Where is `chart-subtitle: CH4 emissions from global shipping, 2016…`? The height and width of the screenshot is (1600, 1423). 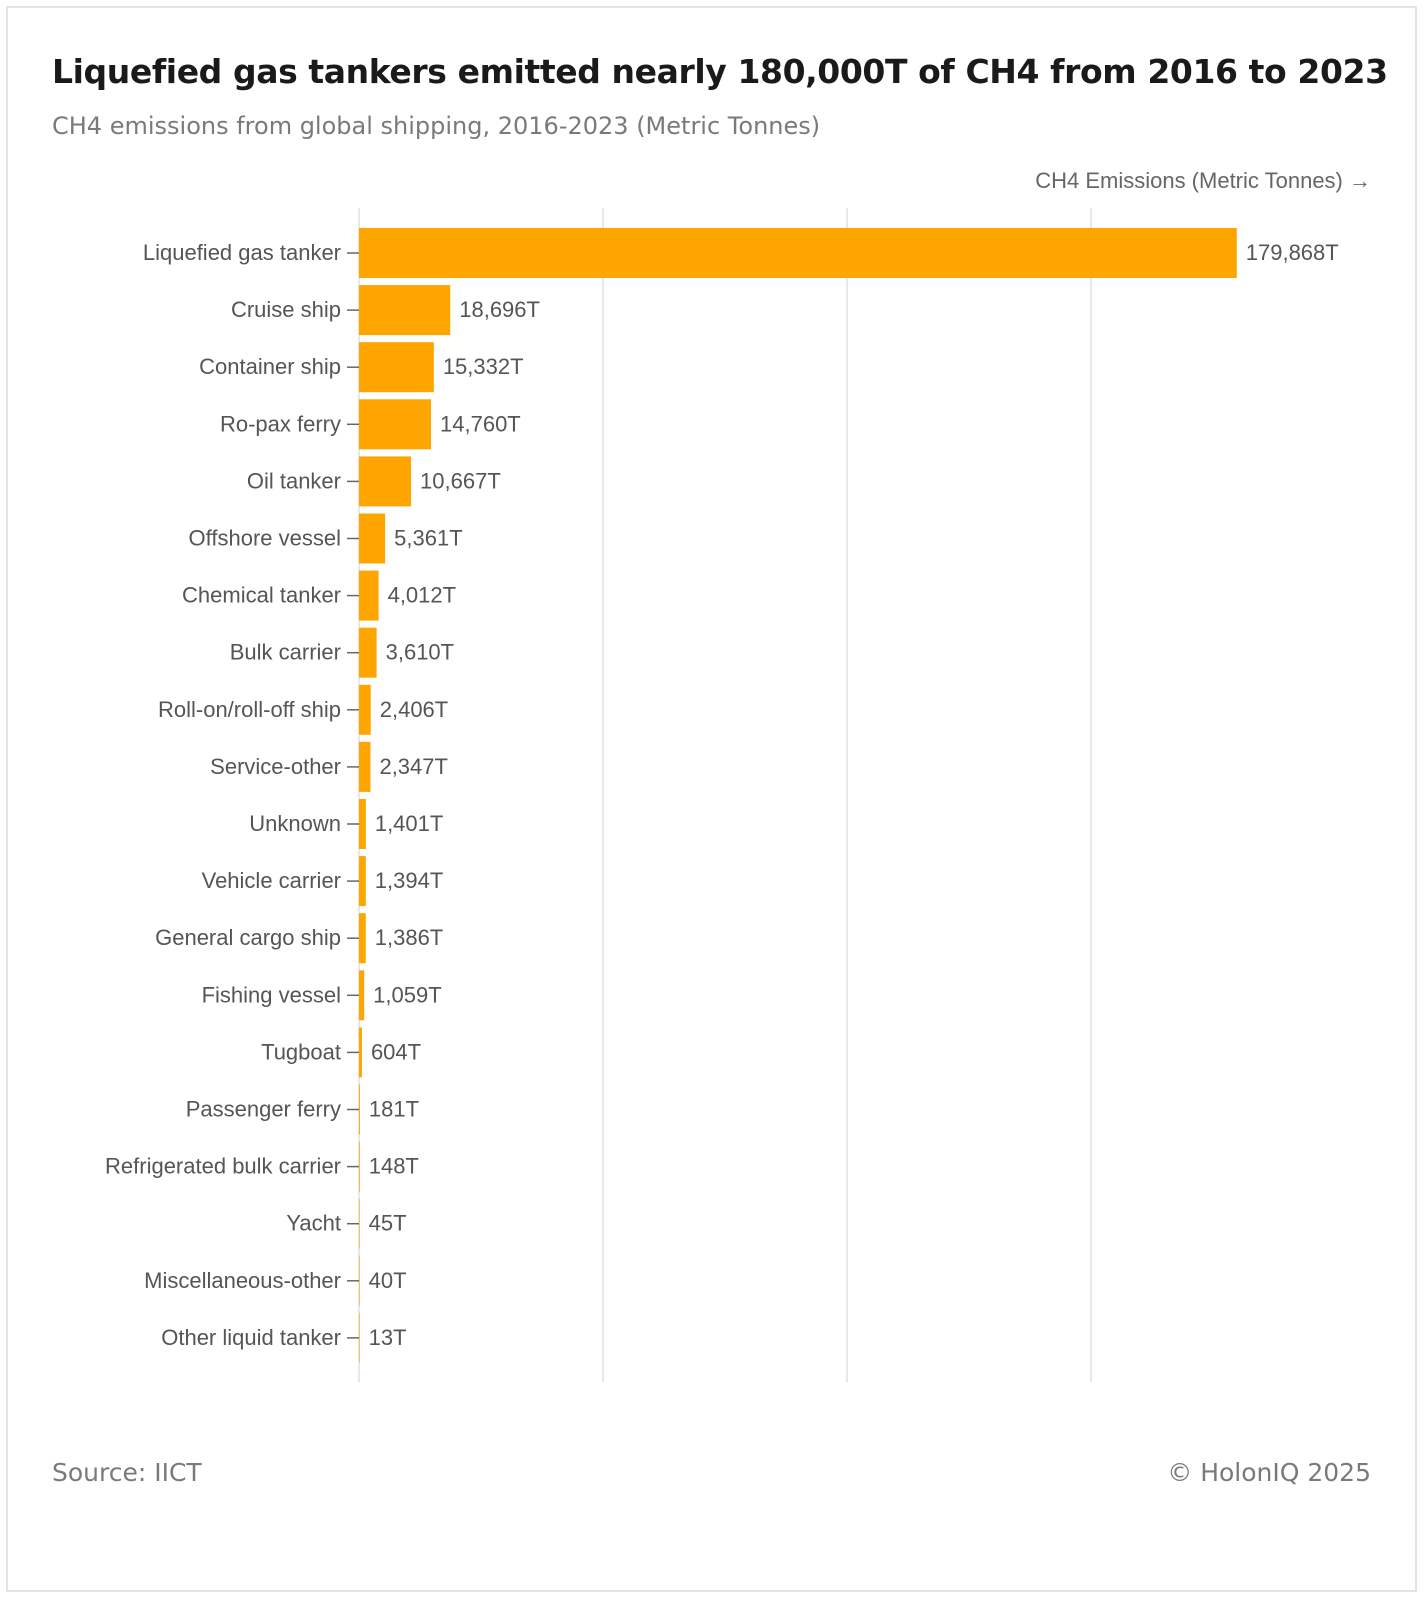 chart-subtitle: CH4 emissions from global shipping, 2016… is located at coordinates (436, 126).